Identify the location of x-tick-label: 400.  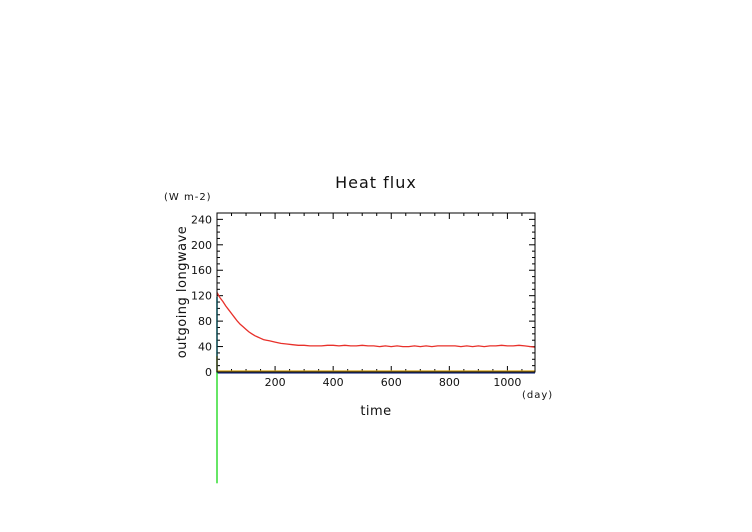
(333, 382).